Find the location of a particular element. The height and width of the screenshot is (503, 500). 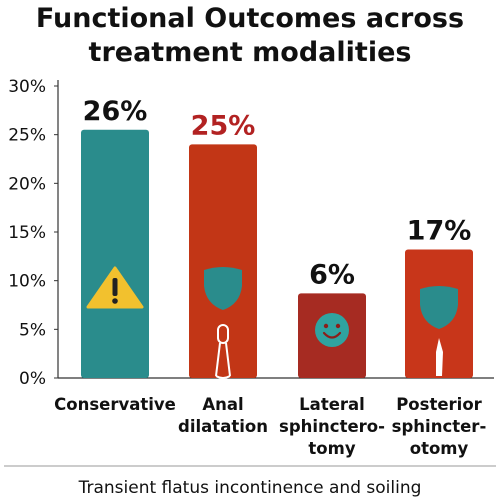

smiley-face is located at coordinates (332, 330).